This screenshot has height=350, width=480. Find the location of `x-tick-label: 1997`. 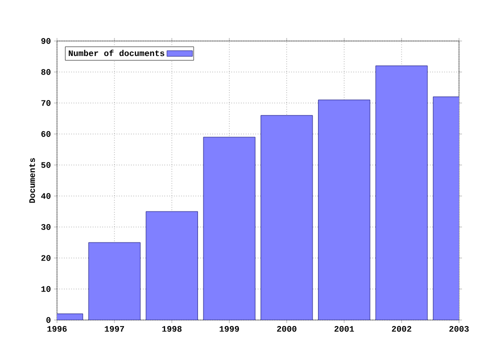

x-tick-label: 1997 is located at coordinates (114, 329).